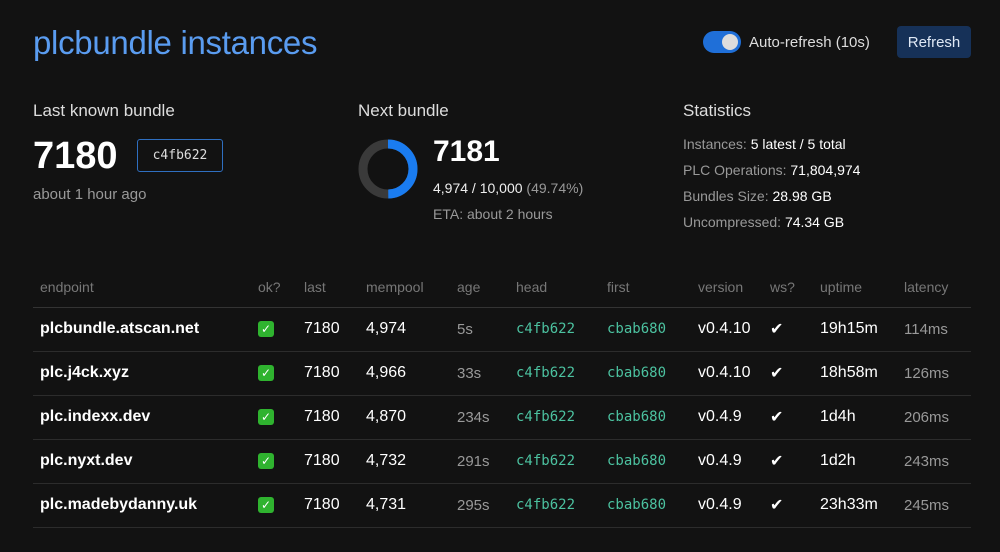 This screenshot has width=1000, height=552. What do you see at coordinates (142, 417) in the screenshot?
I see `endpoint-cell: plc.indexx.dev` at bounding box center [142, 417].